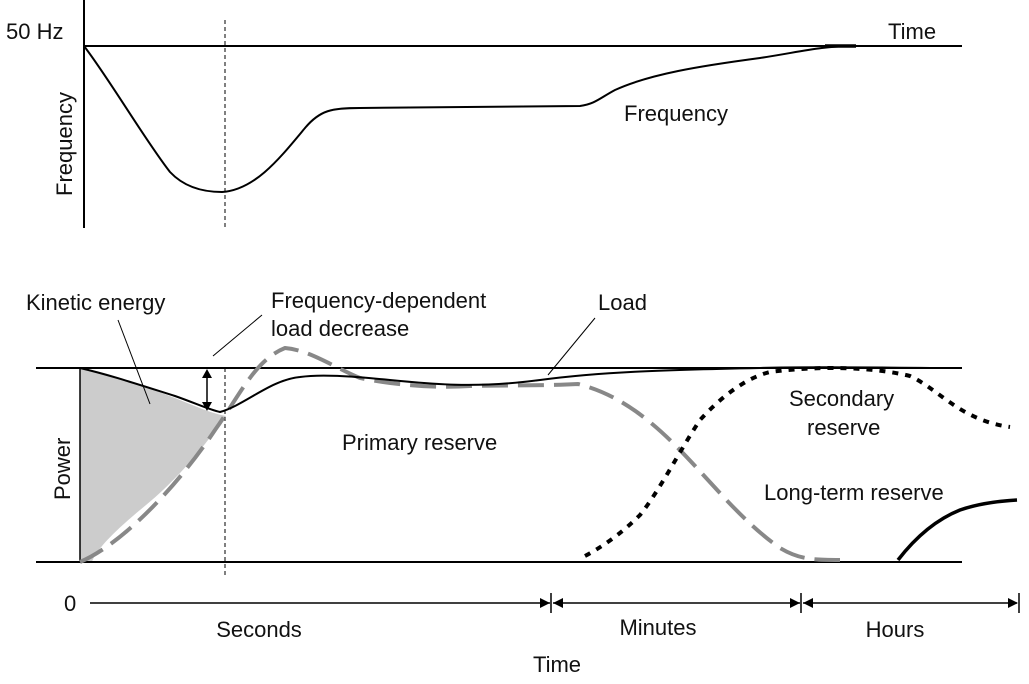 This screenshot has height=684, width=1029. Describe the element at coordinates (521, 390) in the screenshot. I see `load-curve` at that location.